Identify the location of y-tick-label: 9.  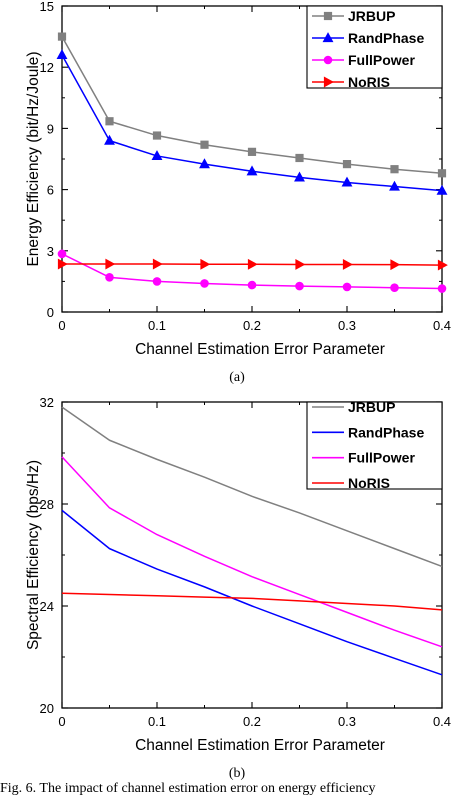
(50, 128).